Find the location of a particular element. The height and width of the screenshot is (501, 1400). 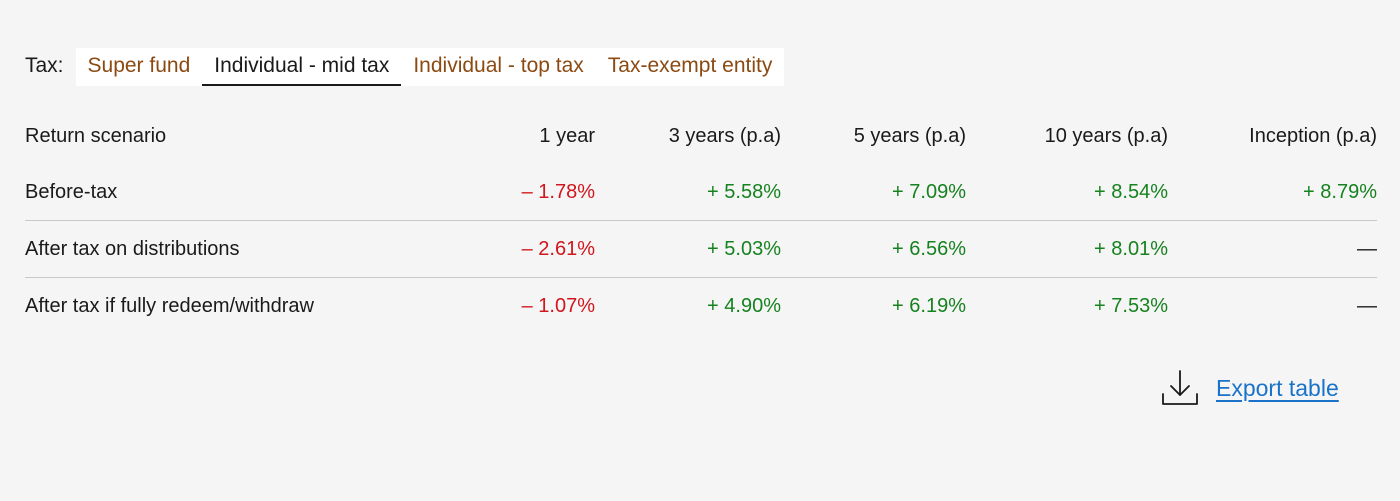

value-3-years: + 4.90% is located at coordinates (744, 305).